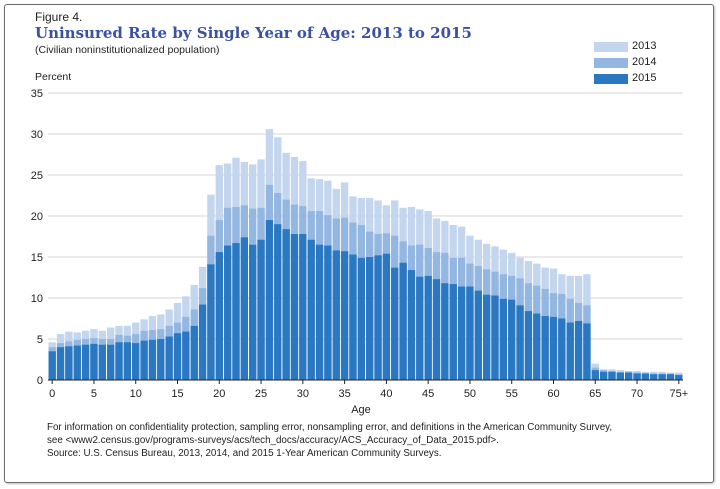 Image resolution: width=720 pixels, height=489 pixels. Describe the element at coordinates (595, 394) in the screenshot. I see `x-tick-label-65: 65` at that location.